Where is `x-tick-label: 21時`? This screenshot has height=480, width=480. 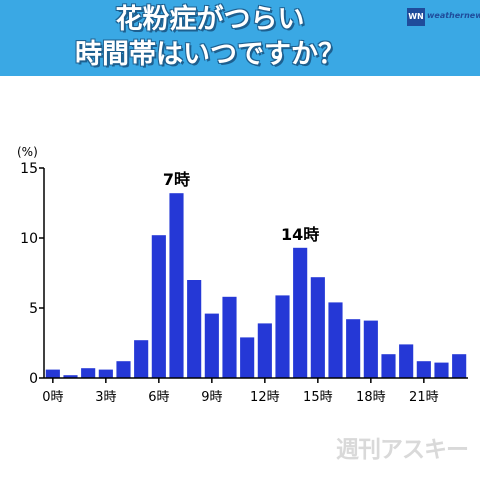
x-tick-label: 21時 is located at coordinates (424, 397).